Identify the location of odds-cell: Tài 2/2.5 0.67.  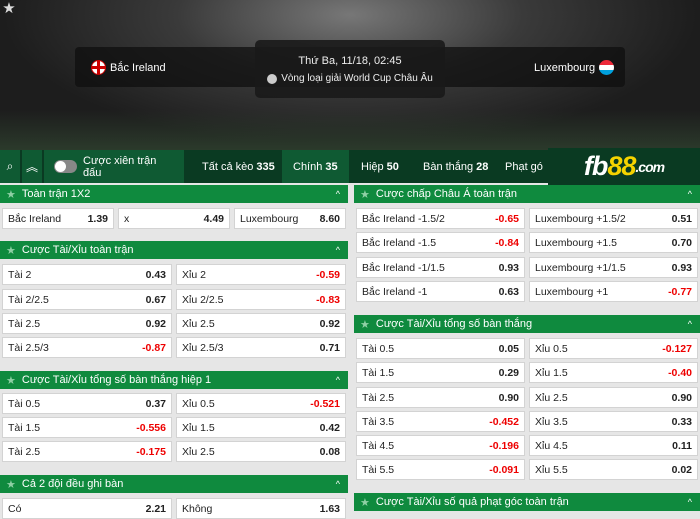
(87, 299).